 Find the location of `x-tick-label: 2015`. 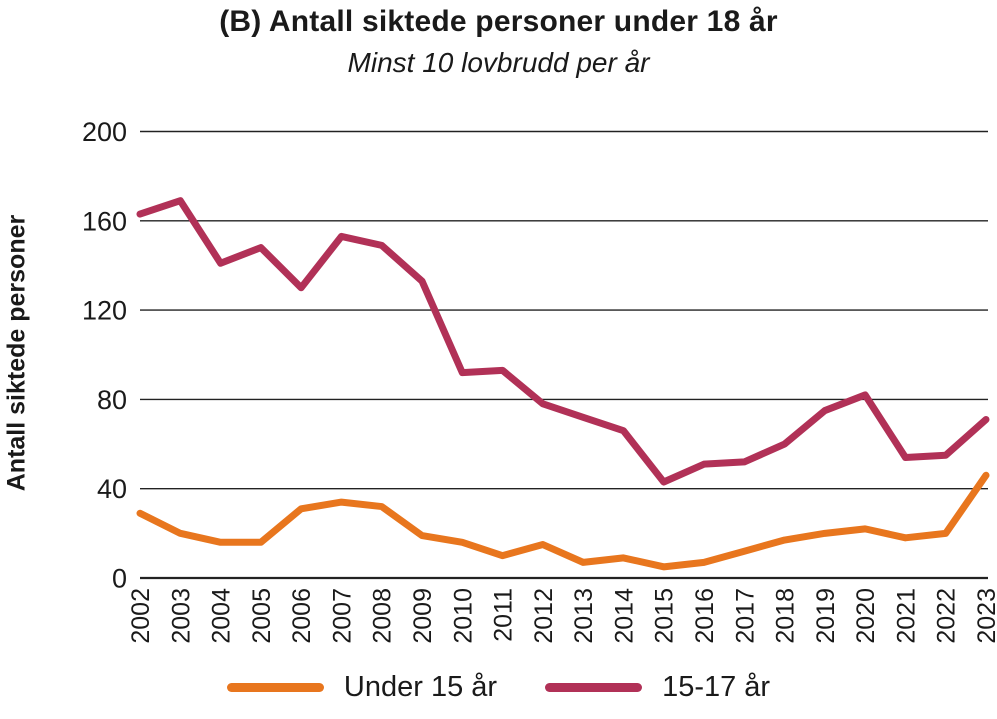

x-tick-label: 2015 is located at coordinates (665, 616).